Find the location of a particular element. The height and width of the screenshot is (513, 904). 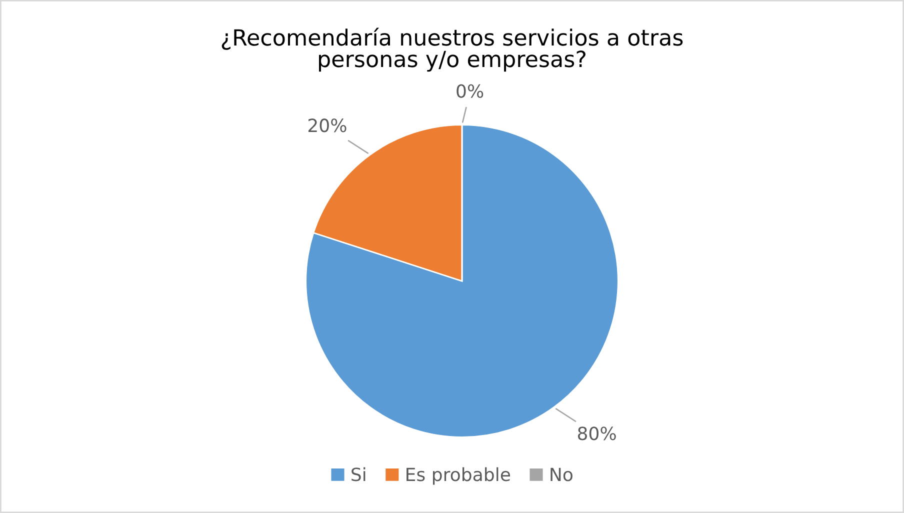

legend-label: Es probable is located at coordinates (458, 476).